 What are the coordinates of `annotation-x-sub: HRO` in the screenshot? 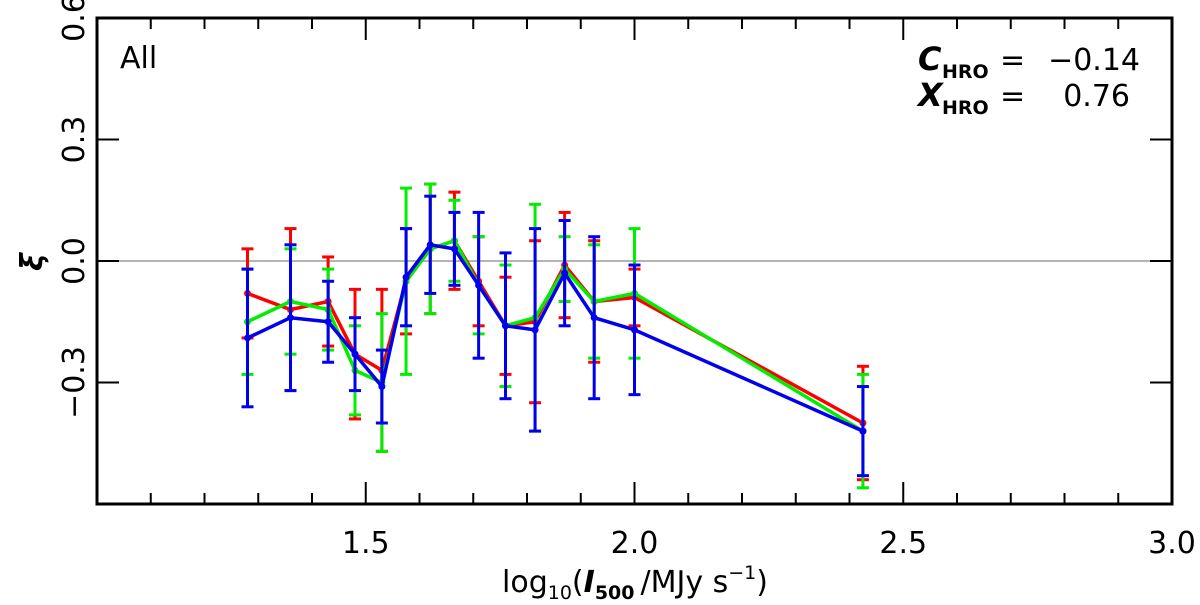 It's located at (965, 108).